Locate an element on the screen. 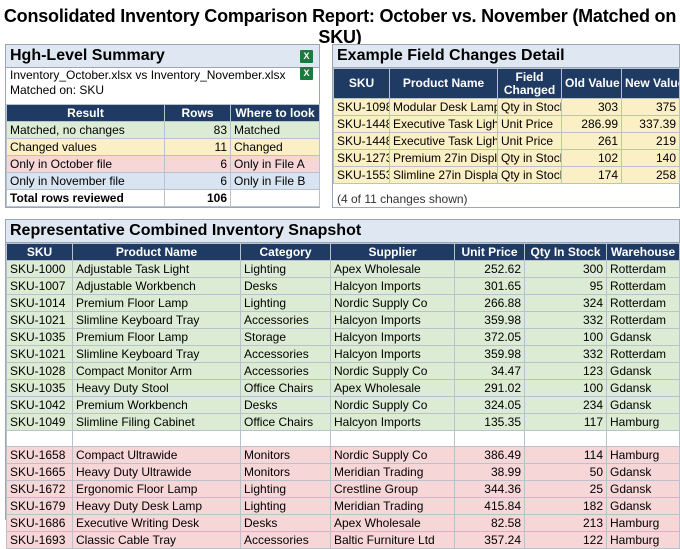 The width and height of the screenshot is (680, 549). snapshot-header-category: Category is located at coordinates (285, 252).